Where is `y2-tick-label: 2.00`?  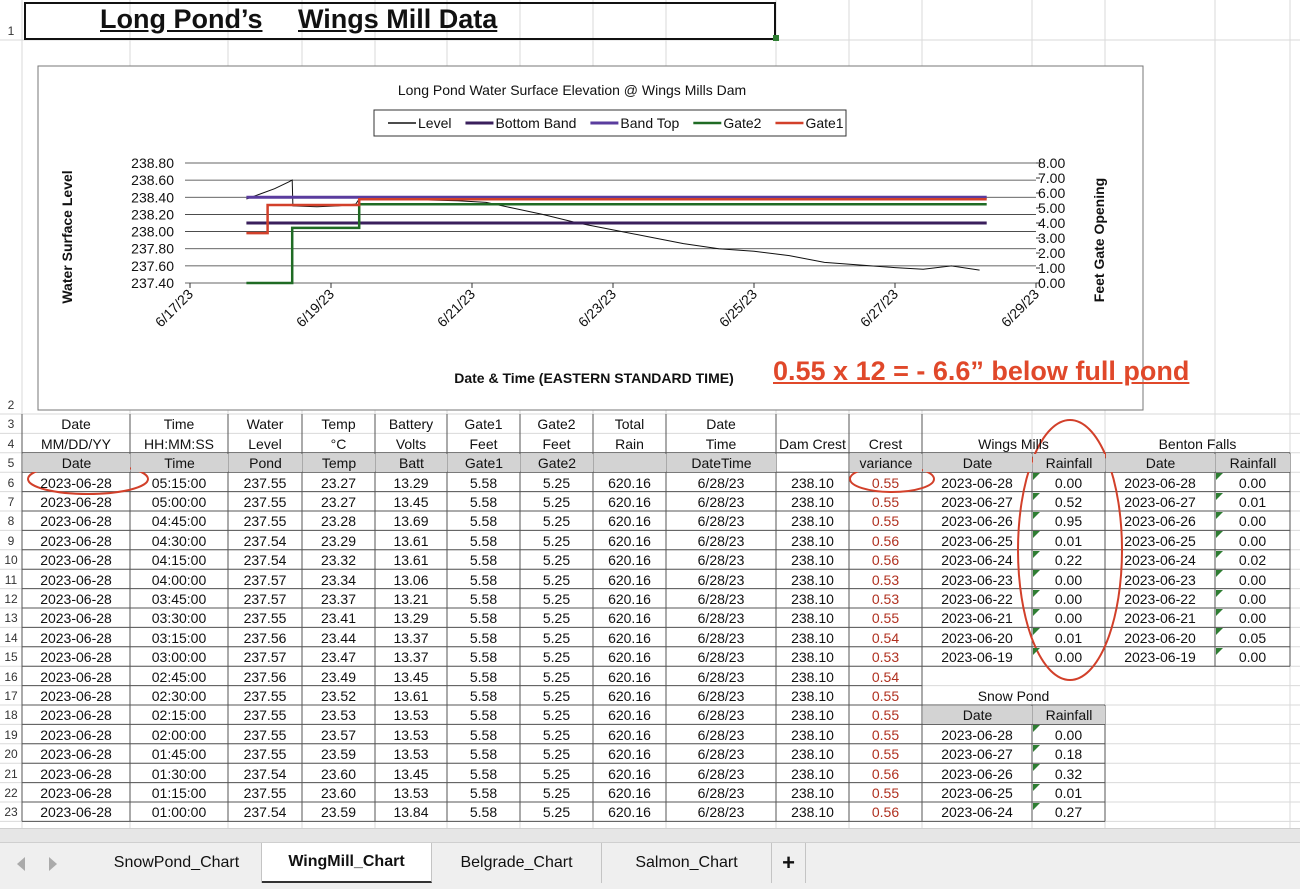
y2-tick-label: 2.00 is located at coordinates (1051, 253).